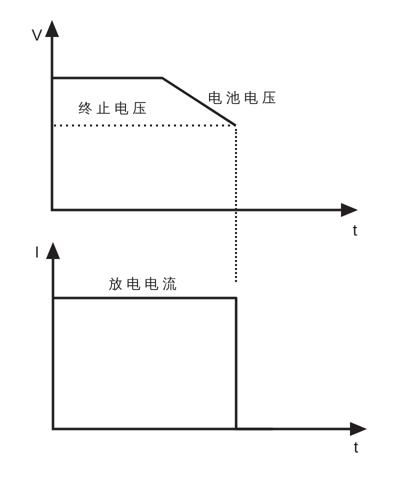 This screenshot has height=478, width=408. What do you see at coordinates (37, 253) in the screenshot?
I see `y-axis-title: I` at bounding box center [37, 253].